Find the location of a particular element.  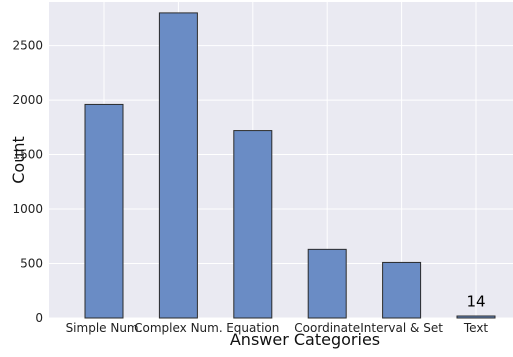

y-tick-label: 2000 is located at coordinates (27, 100).